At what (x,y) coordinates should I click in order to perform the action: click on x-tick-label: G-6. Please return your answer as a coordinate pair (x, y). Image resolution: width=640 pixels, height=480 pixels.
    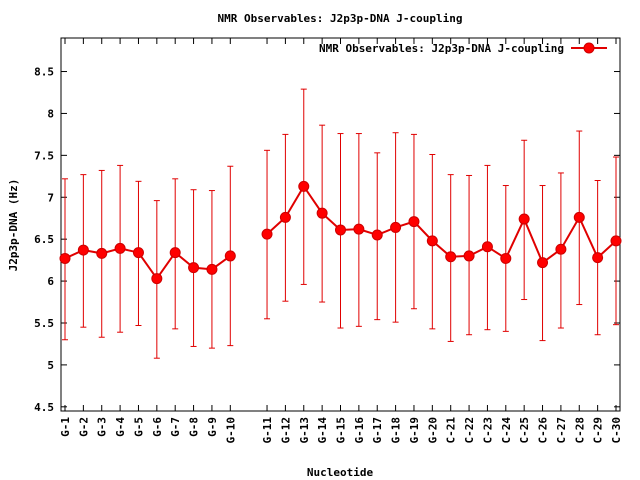
    Looking at the image, I should click on (157, 427).